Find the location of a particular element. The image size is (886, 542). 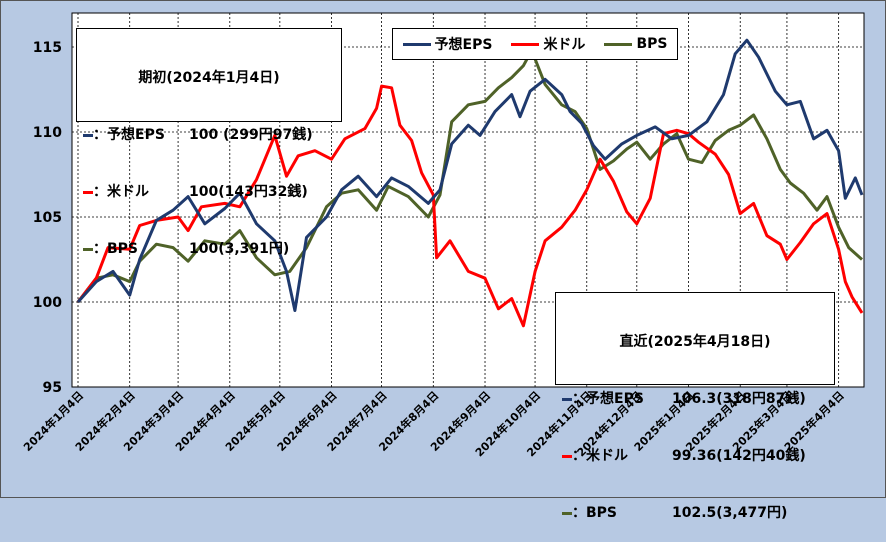

initial-bps-label: ：BPS is located at coordinates (116, 249).